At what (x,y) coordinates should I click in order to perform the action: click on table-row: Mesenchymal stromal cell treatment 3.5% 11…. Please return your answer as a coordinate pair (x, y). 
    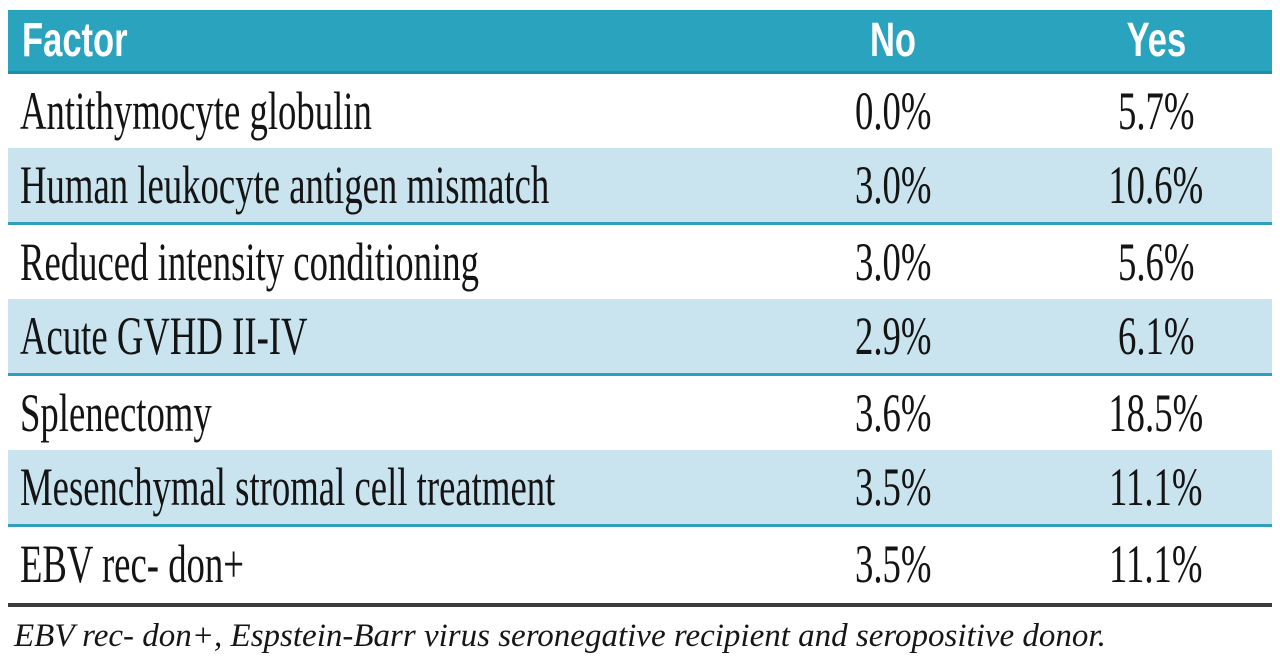
    Looking at the image, I should click on (640, 488).